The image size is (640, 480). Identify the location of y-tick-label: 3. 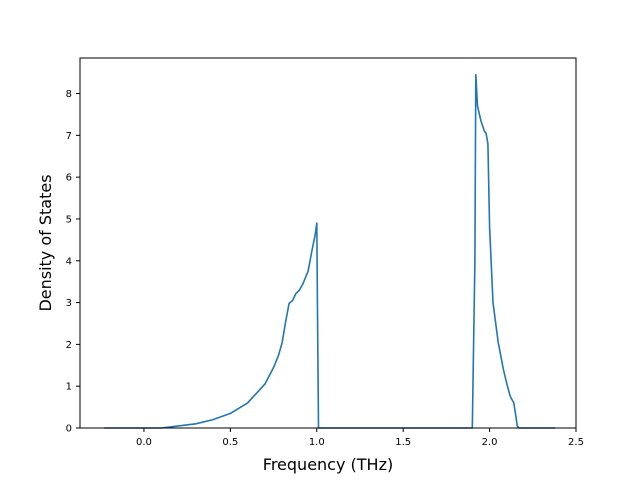
(69, 303).